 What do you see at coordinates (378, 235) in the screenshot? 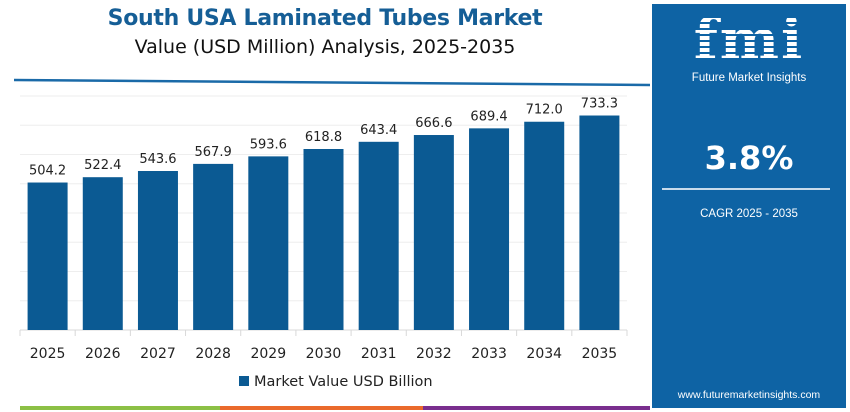
I see `bar-2031` at bounding box center [378, 235].